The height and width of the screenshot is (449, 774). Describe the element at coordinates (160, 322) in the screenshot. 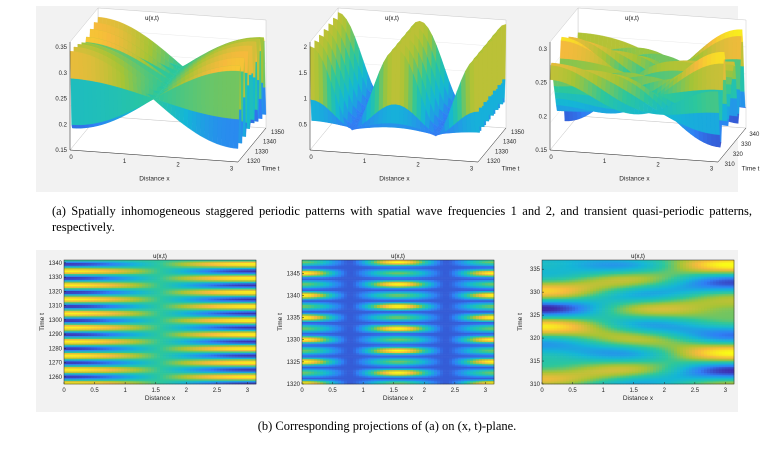

I see `heatmap-cells` at that location.